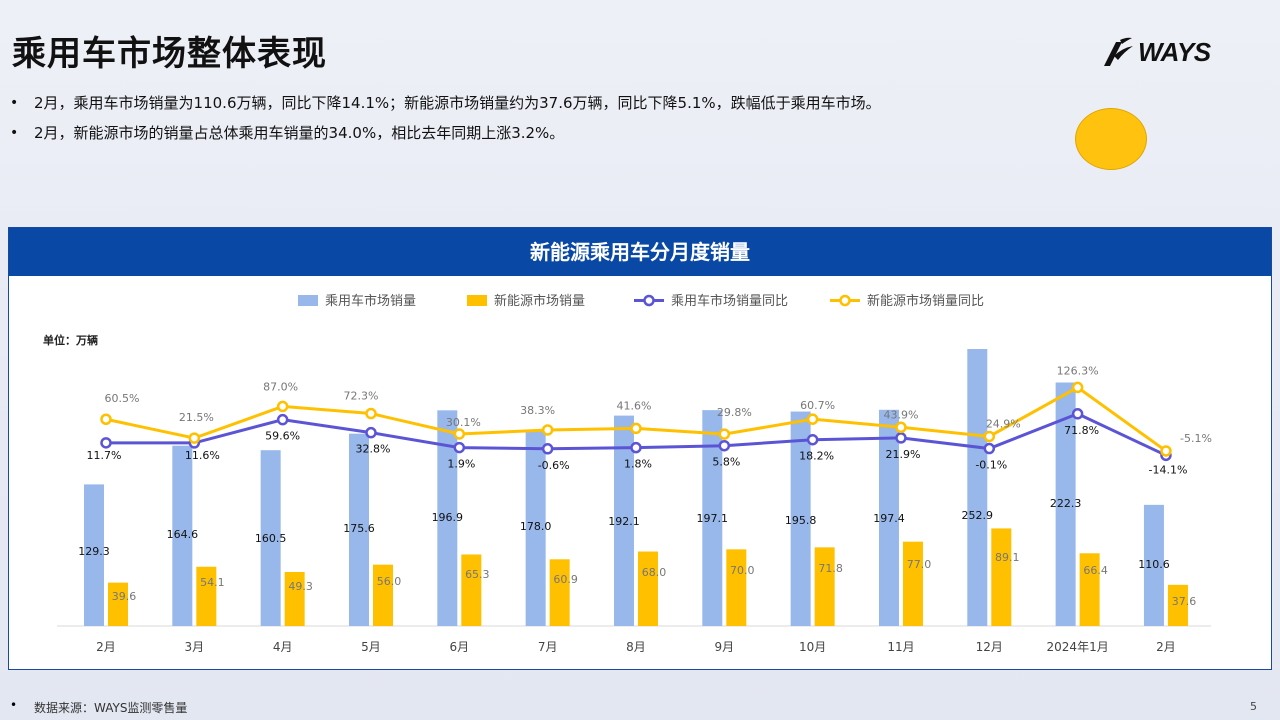 This screenshot has width=1280, height=720. What do you see at coordinates (1118, 51) in the screenshot?
I see `ways-logo-icon` at bounding box center [1118, 51].